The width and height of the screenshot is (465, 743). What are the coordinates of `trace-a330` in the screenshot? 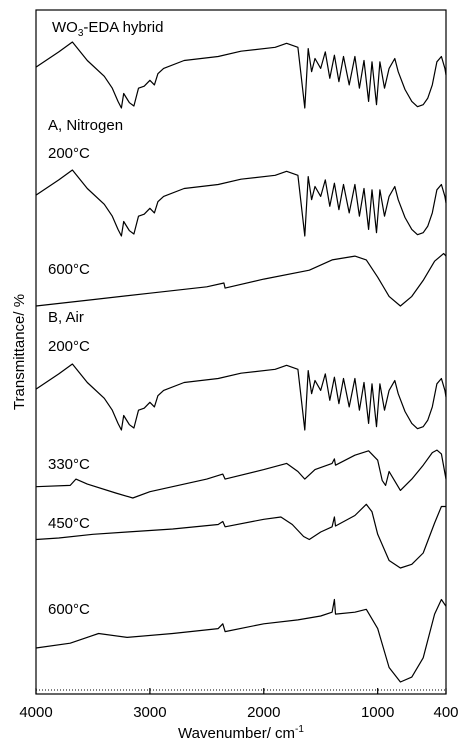 It's located at (241, 474).